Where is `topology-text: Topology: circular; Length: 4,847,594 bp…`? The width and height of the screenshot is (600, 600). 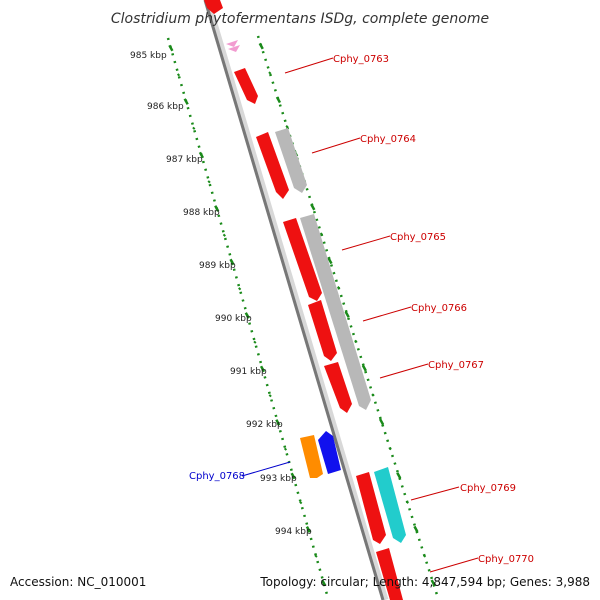
topology-text: Topology: circular; Length: 4,847,594 bp… is located at coordinates (424, 582).